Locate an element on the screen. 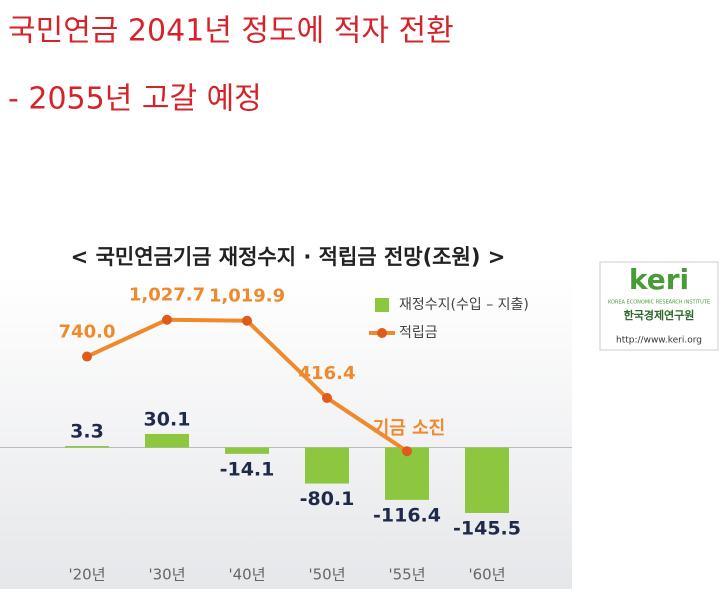 Image resolution: width=723 pixels, height=589 pixels. logo-url: http://www.keri.org is located at coordinates (659, 341).